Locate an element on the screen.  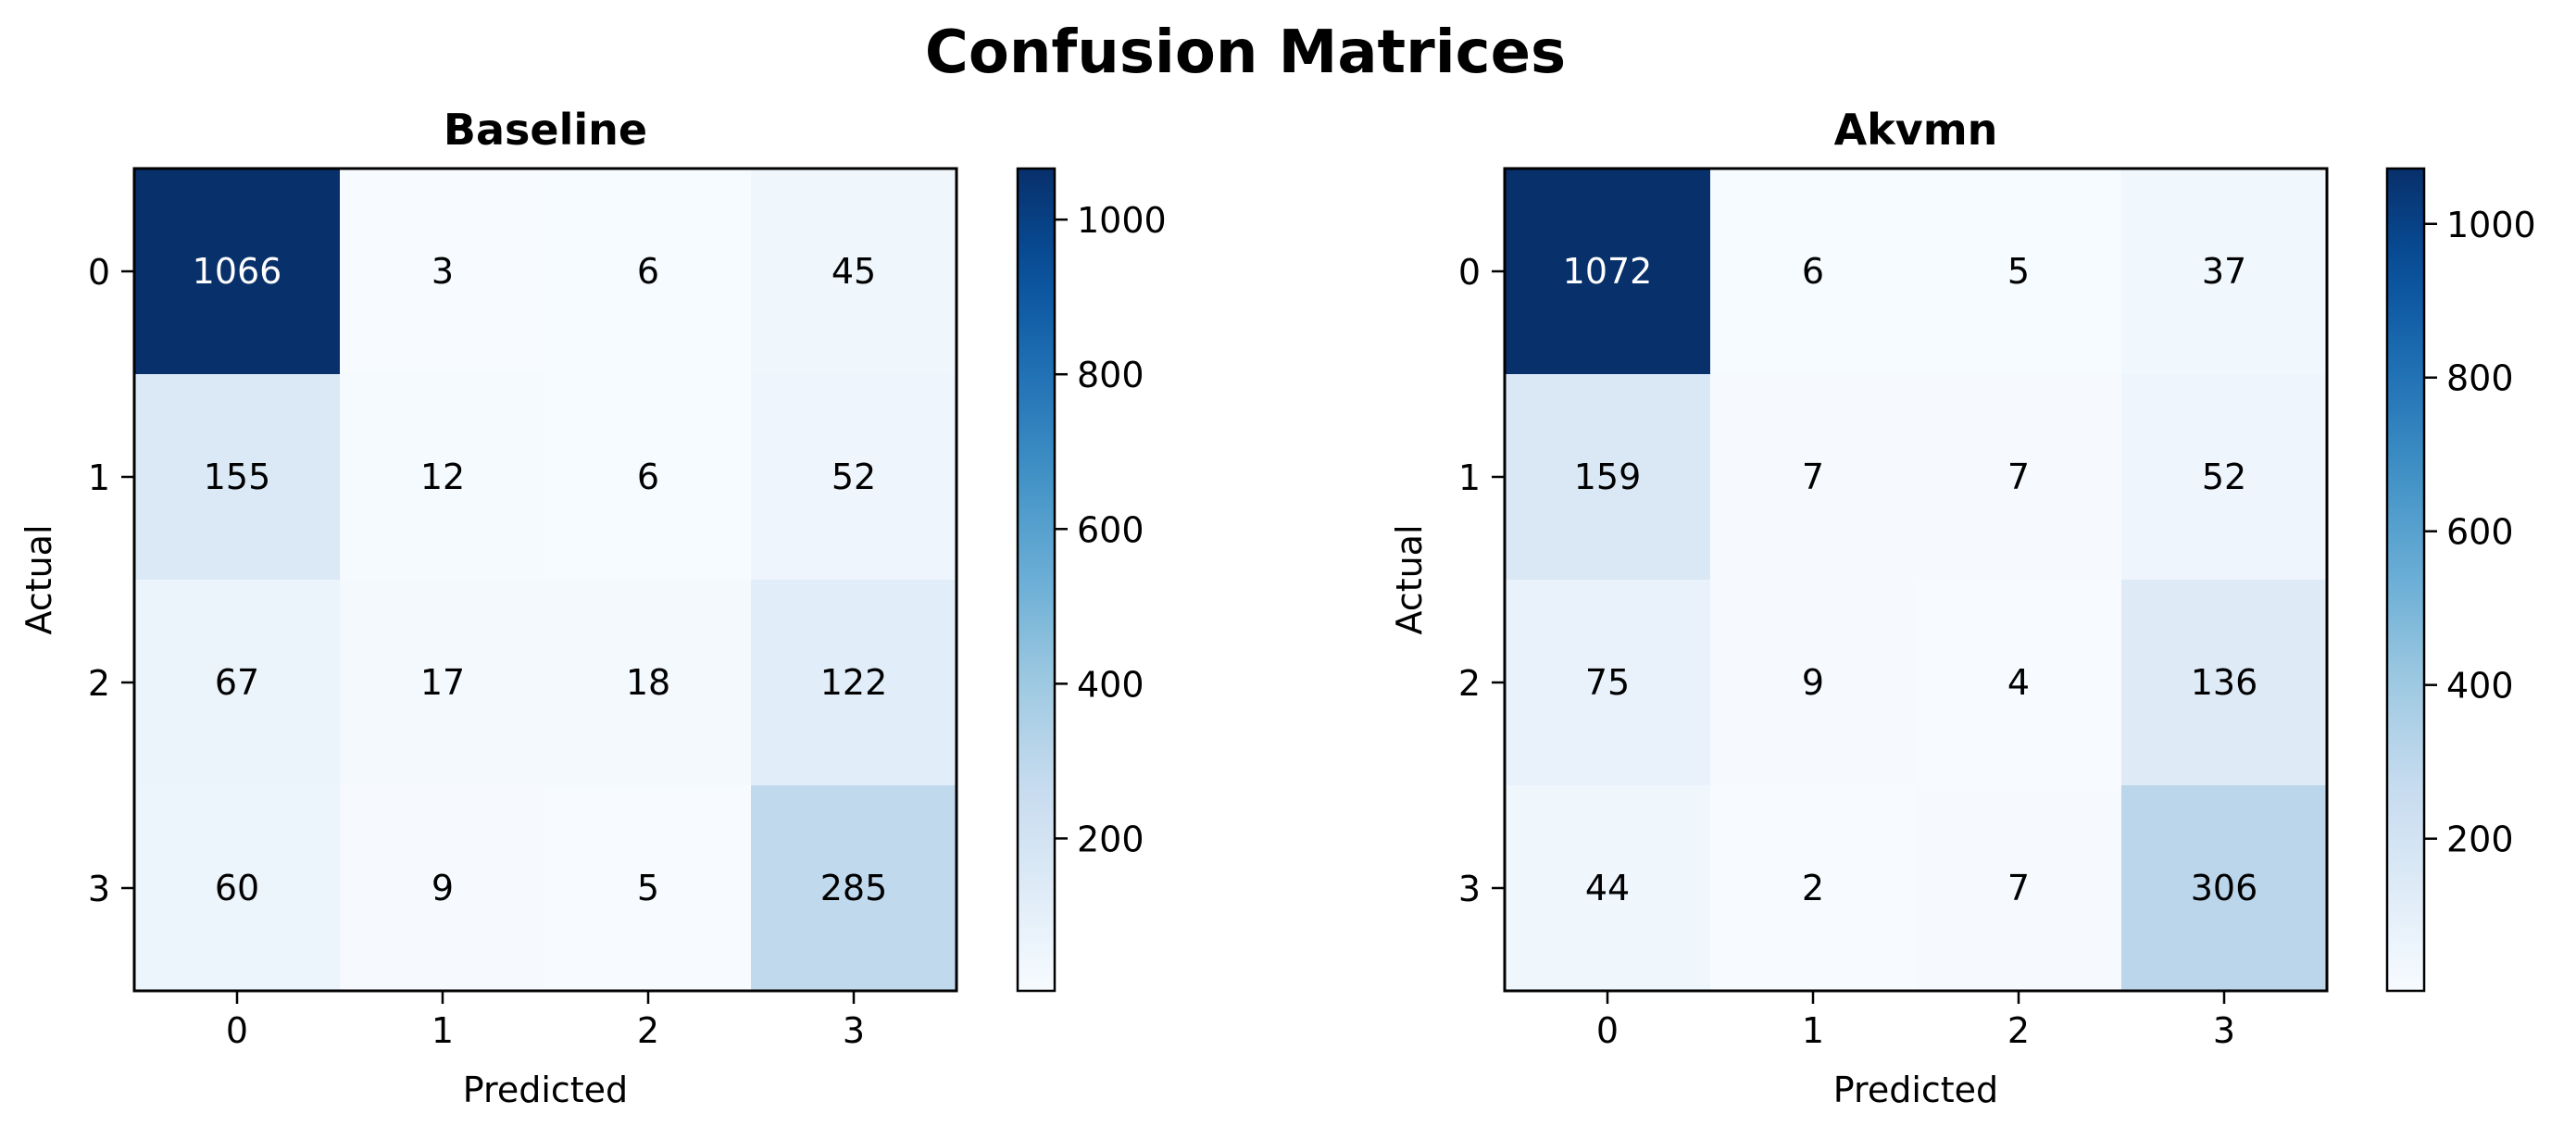
cell-value-label: 75 is located at coordinates (1607, 682).